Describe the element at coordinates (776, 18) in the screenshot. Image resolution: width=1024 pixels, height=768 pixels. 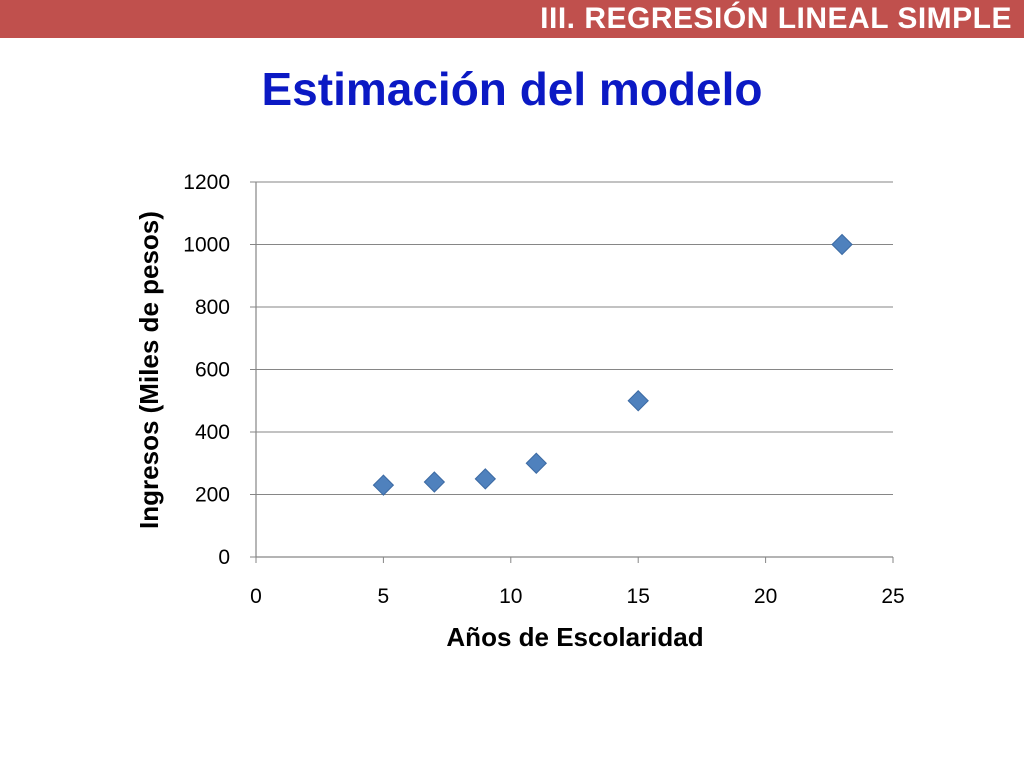
I see `section-title: III. REGRESIÓN LINEAL SIMPLE` at that location.